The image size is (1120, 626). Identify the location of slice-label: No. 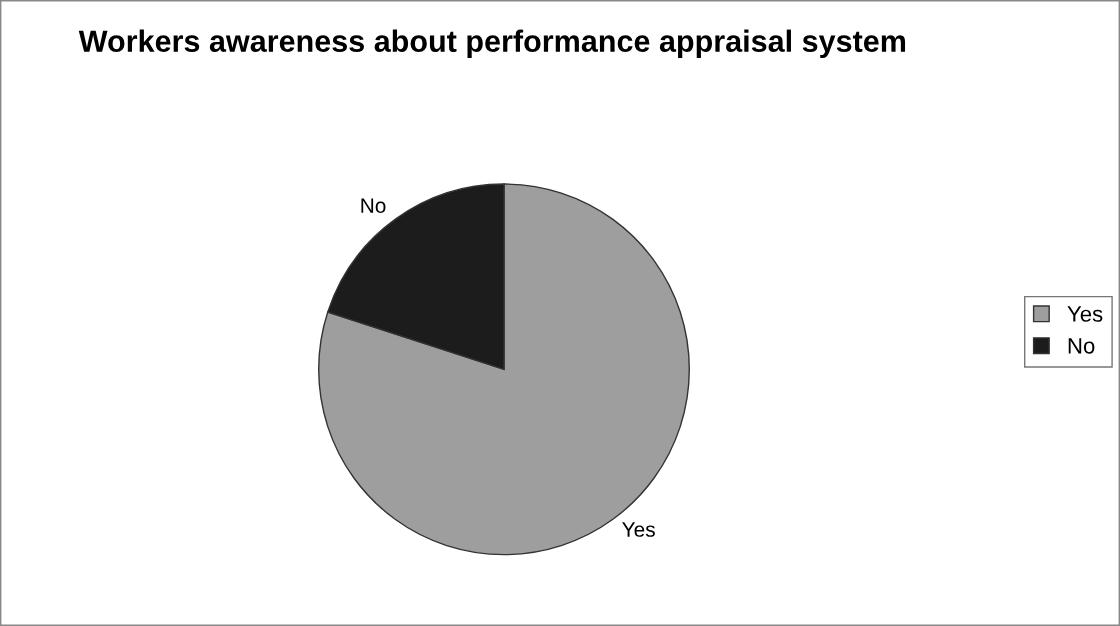
(373, 206).